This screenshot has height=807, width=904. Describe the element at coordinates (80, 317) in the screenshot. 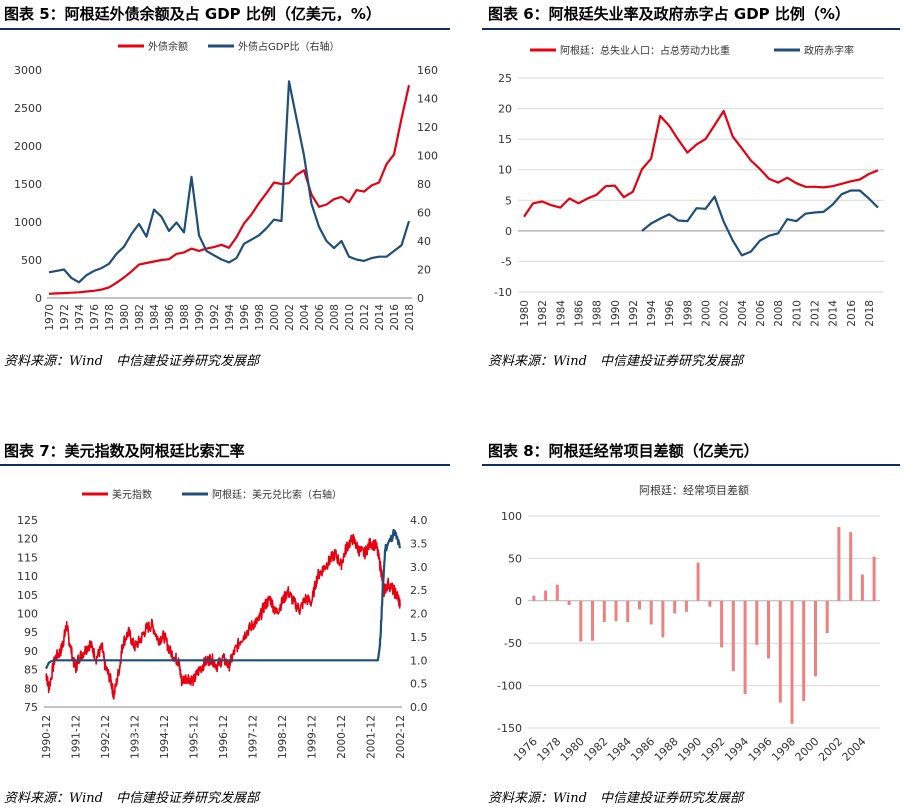

I see `x-tick-label: 1974` at that location.